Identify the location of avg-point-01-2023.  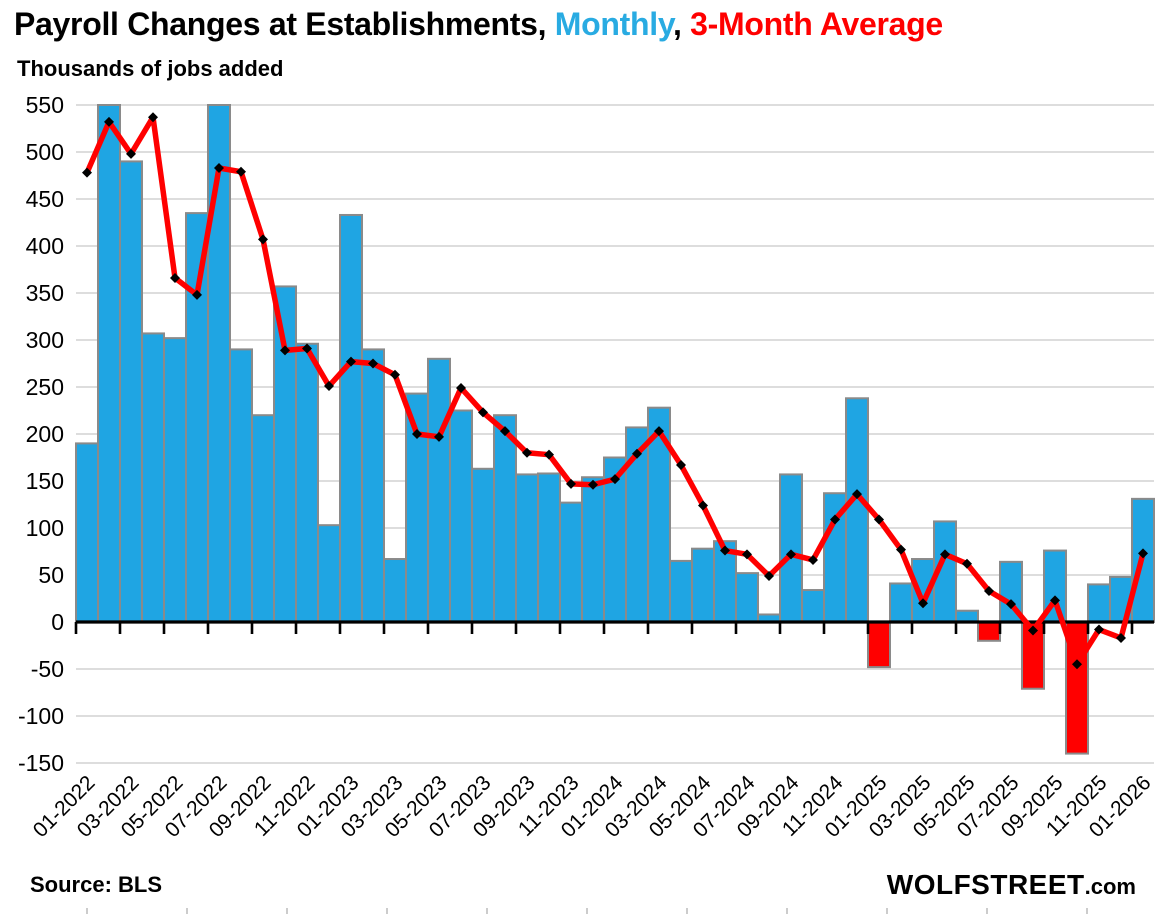
(351, 361).